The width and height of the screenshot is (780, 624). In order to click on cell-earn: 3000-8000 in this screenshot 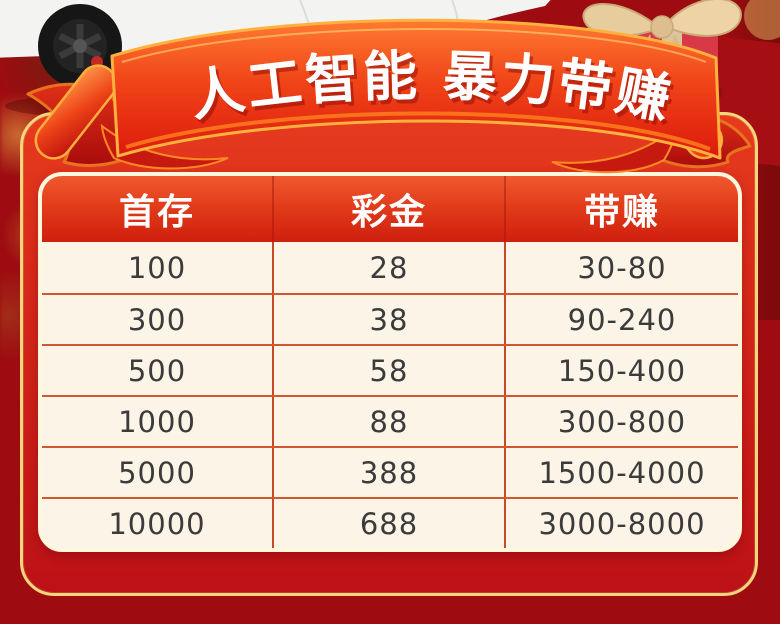, I will do `click(622, 523)`.